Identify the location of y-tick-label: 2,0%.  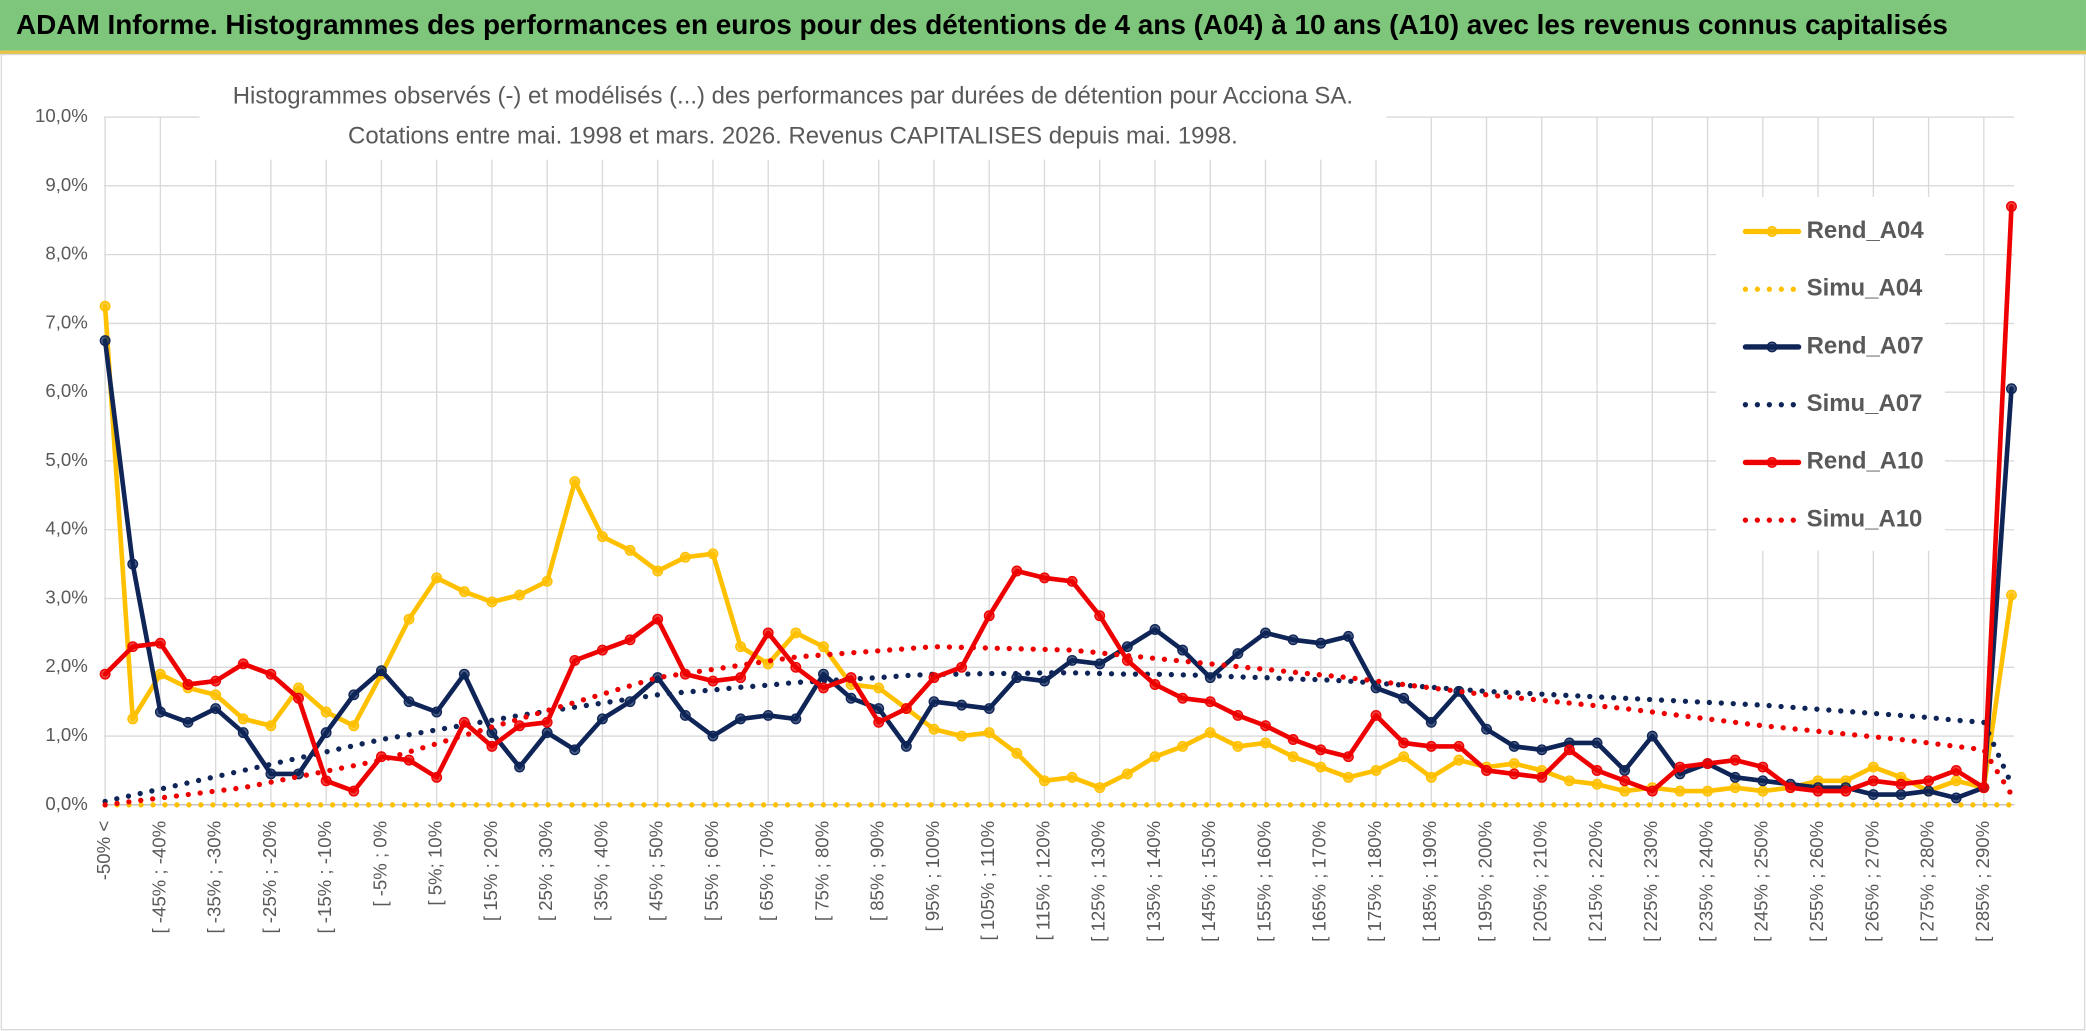
(66, 665).